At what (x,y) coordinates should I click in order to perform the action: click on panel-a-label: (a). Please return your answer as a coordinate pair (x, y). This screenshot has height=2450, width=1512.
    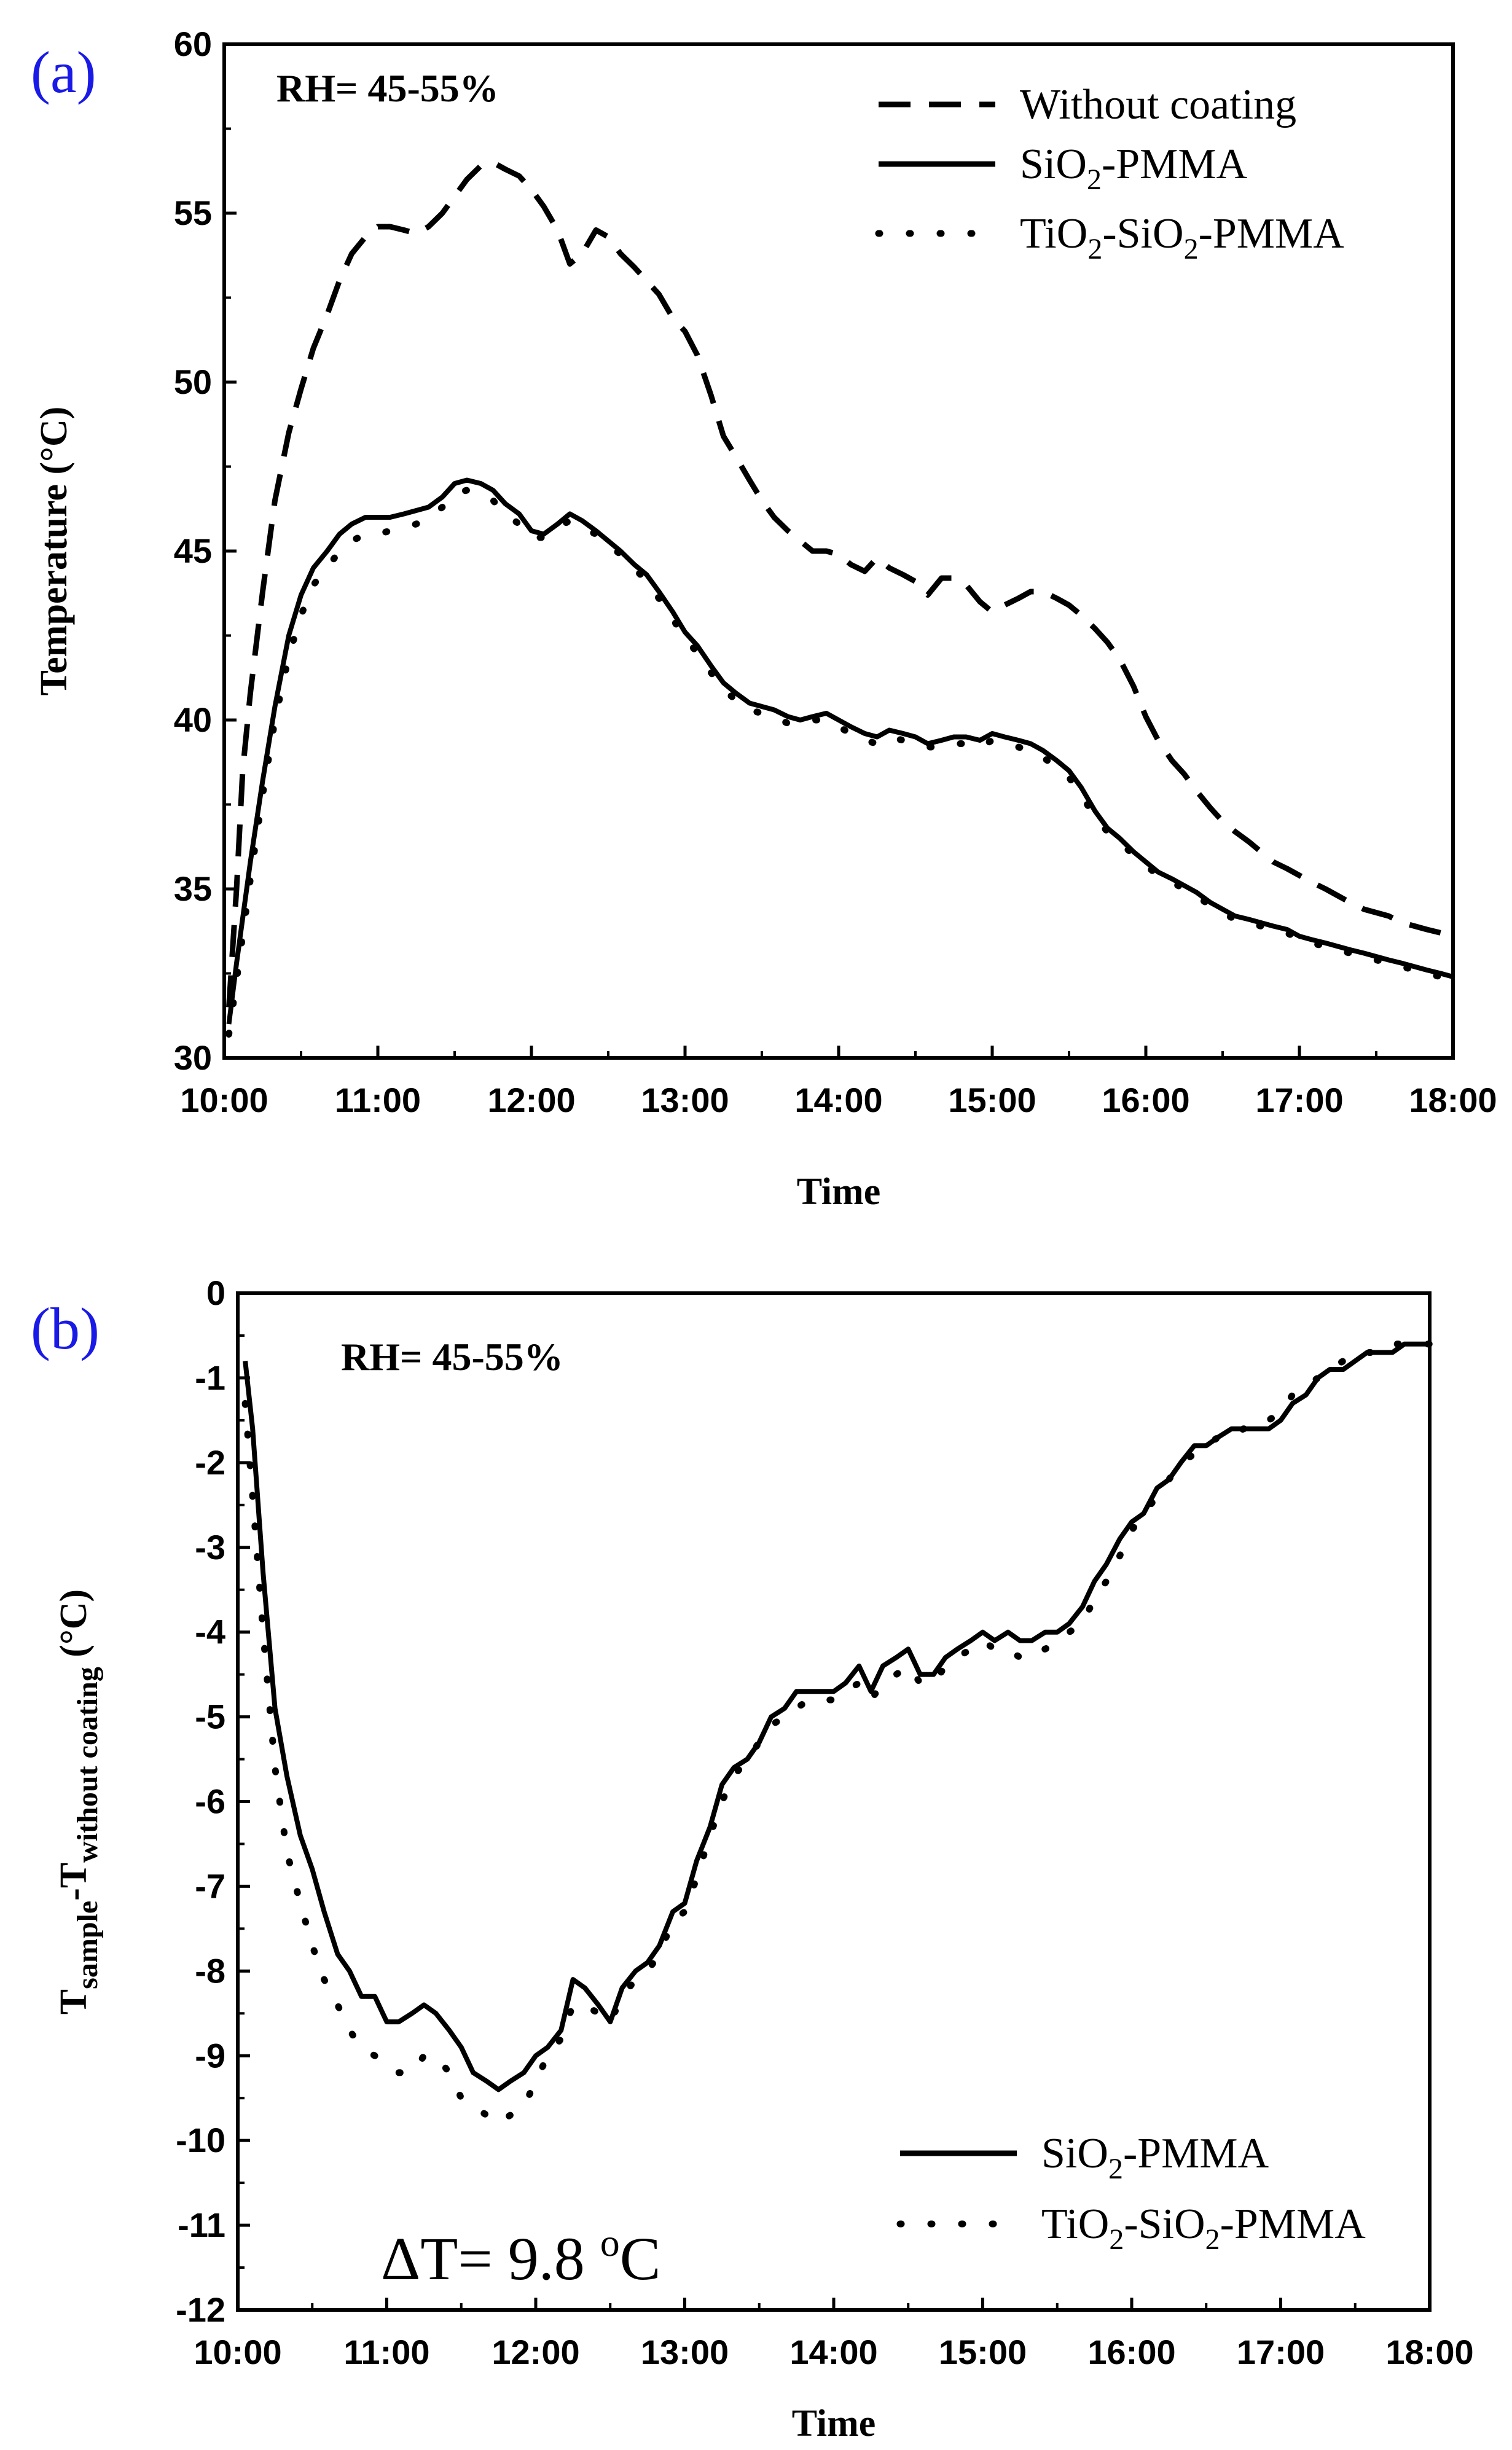
    Looking at the image, I should click on (63, 72).